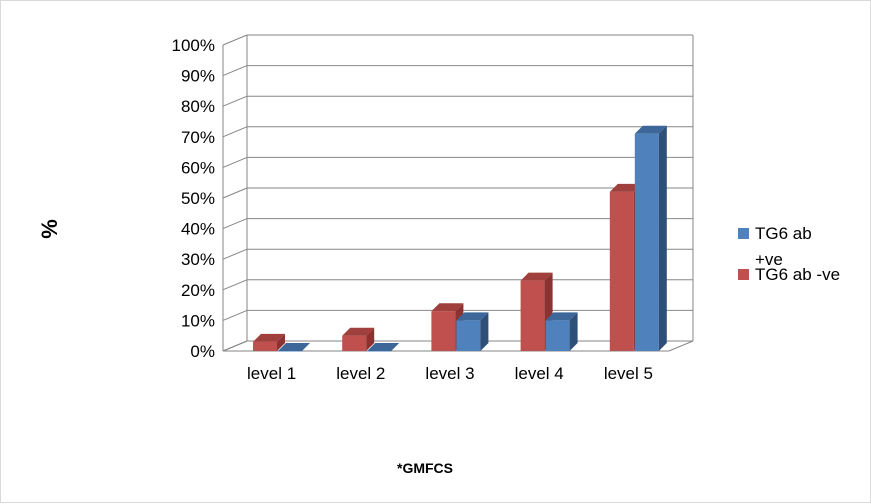  What do you see at coordinates (202, 351) in the screenshot?
I see `y-tick-label: 0%` at bounding box center [202, 351].